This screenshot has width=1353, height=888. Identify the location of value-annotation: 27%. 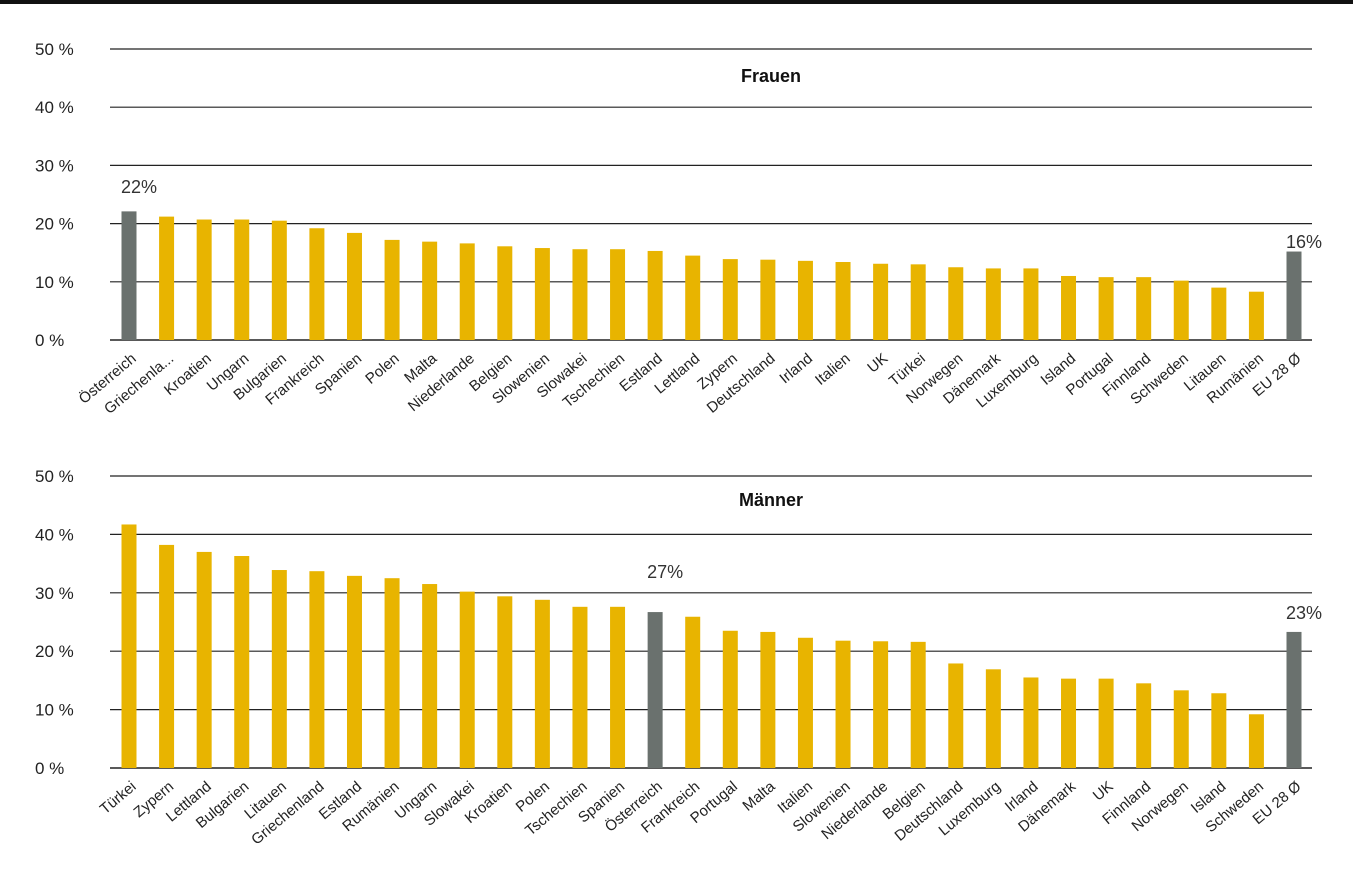
(665, 572).